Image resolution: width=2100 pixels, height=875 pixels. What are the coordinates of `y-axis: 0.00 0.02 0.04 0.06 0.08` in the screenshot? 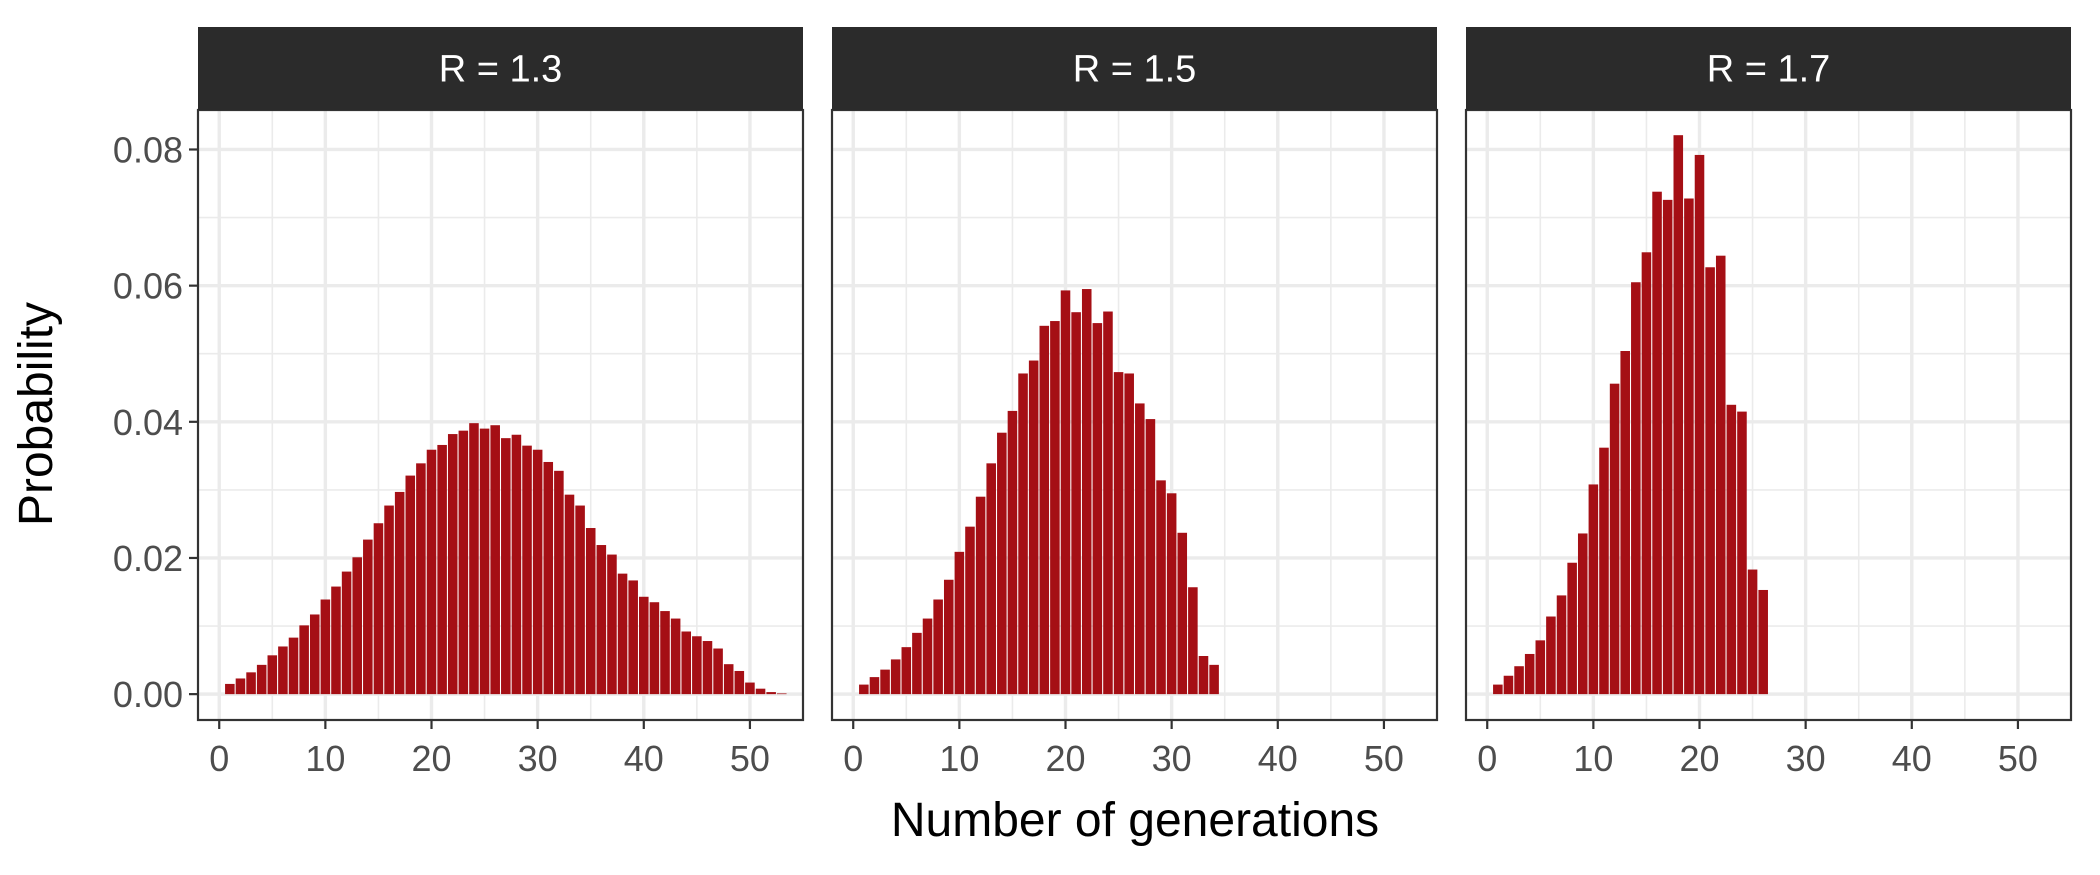 It's located at (155, 422).